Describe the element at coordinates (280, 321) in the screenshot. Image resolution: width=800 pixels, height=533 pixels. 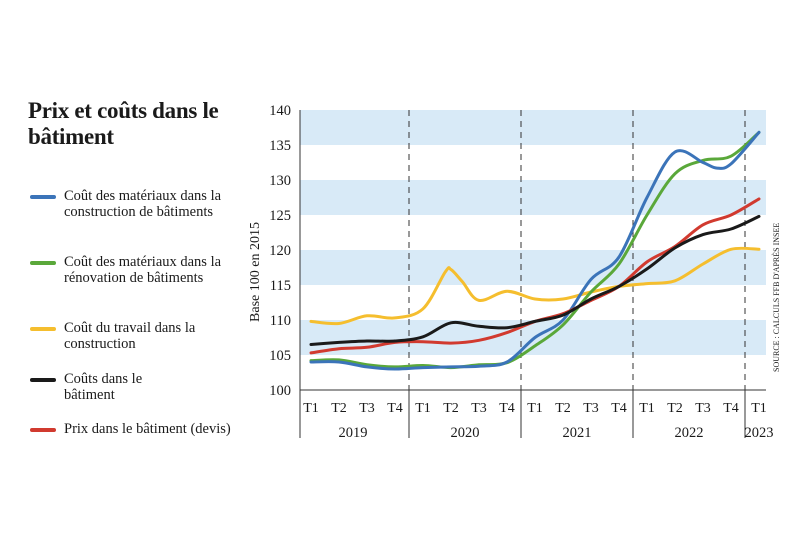
I see `y-tick-label: 110` at that location.